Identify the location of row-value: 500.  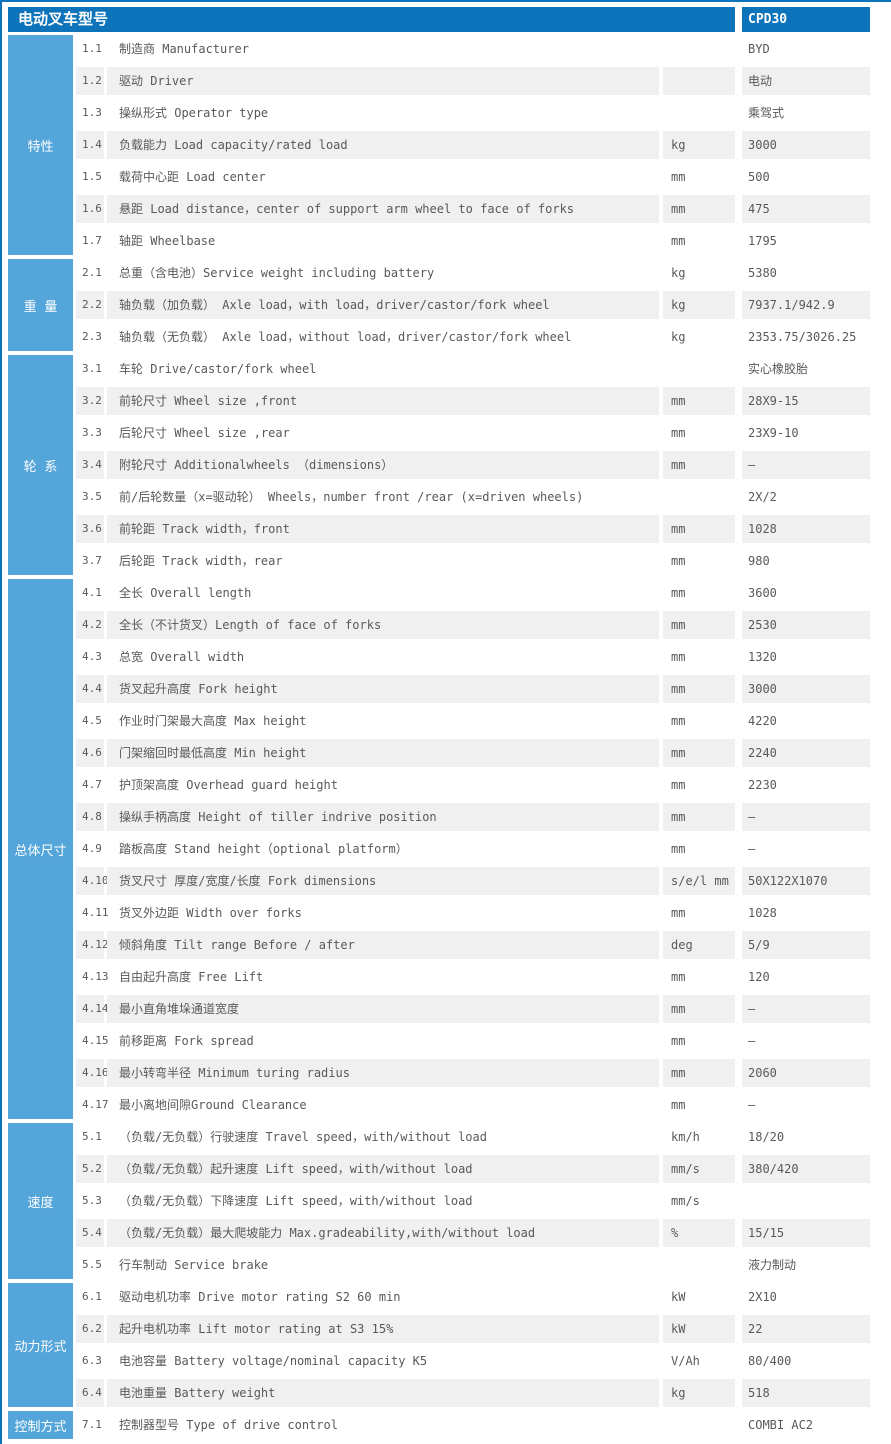
(759, 177).